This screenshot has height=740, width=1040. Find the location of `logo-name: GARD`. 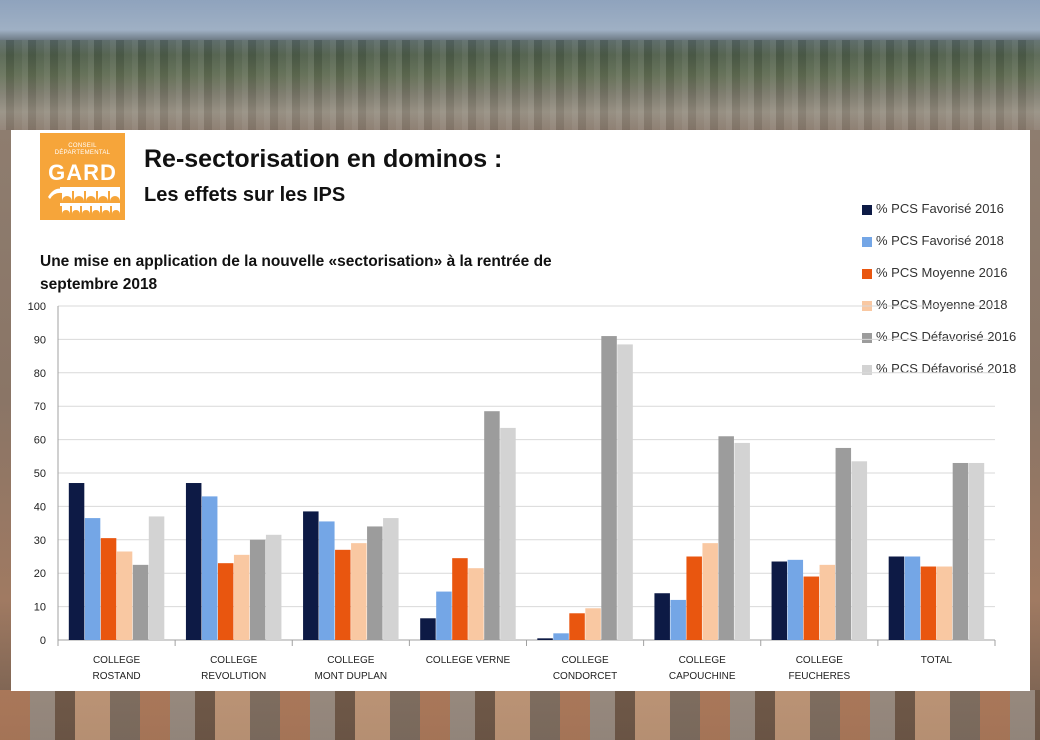

logo-name: GARD is located at coordinates (82, 172).